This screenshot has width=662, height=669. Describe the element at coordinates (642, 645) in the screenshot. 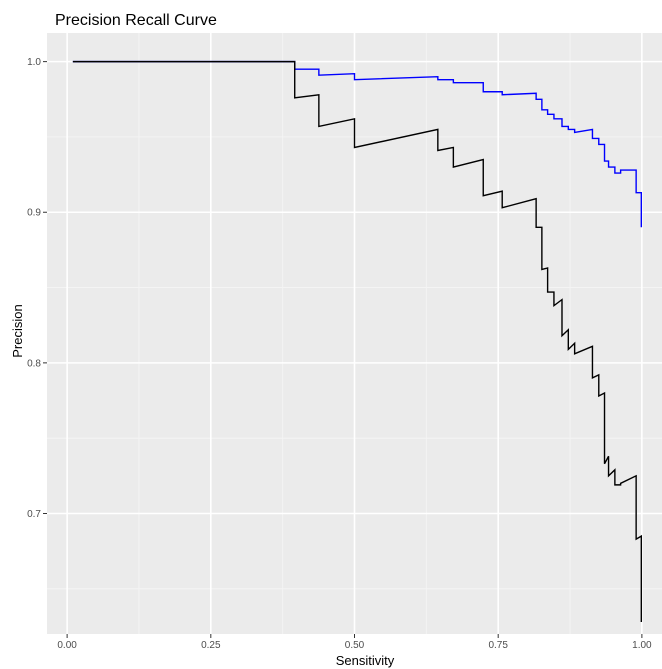

I see `x-tick-label: 1.00` at that location.